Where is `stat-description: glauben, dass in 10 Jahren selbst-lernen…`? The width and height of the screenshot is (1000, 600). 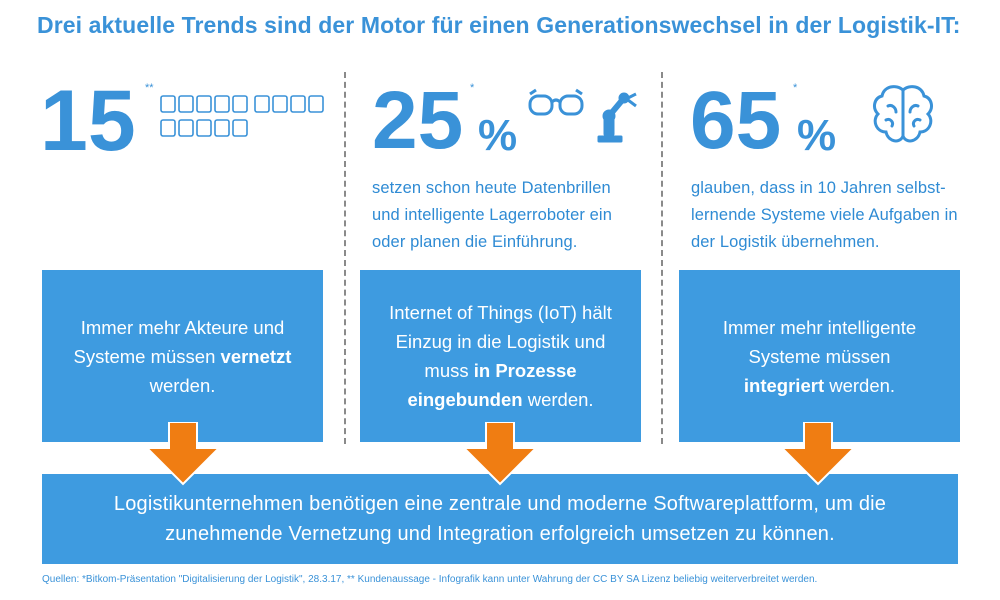
stat-description: glauben, dass in 10 Jahren selbst-lernen… is located at coordinates (824, 215).